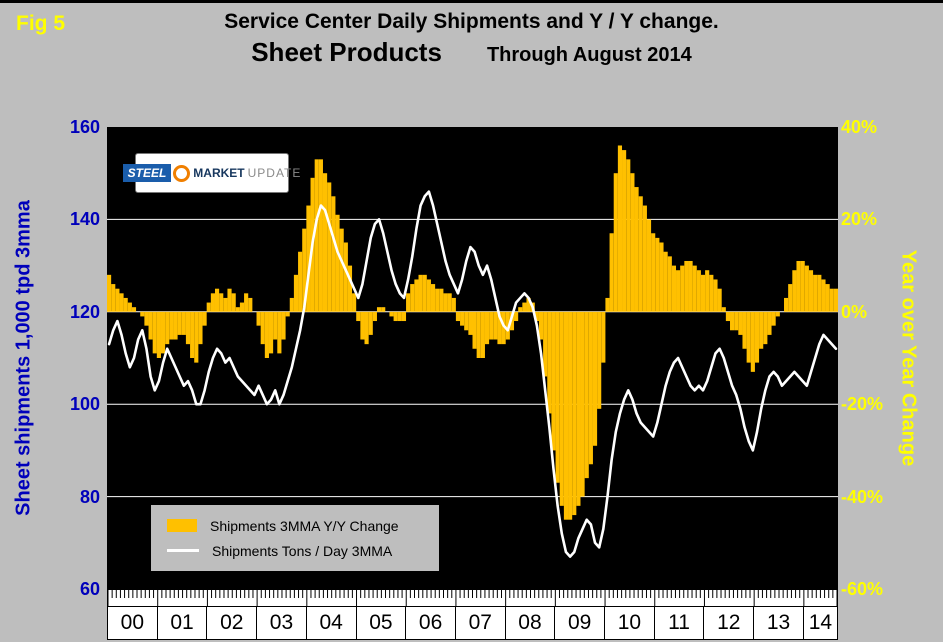  I want to click on left-axis-tick: 100, so click(84, 404).